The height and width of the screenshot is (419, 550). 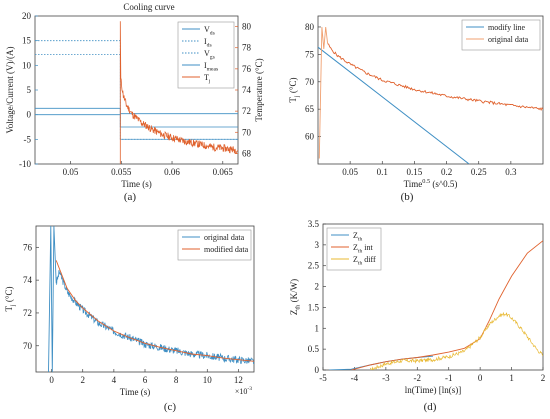 What do you see at coordinates (247, 132) in the screenshot?
I see `panel-a-ytick-right-label-1: 70` at bounding box center [247, 132].